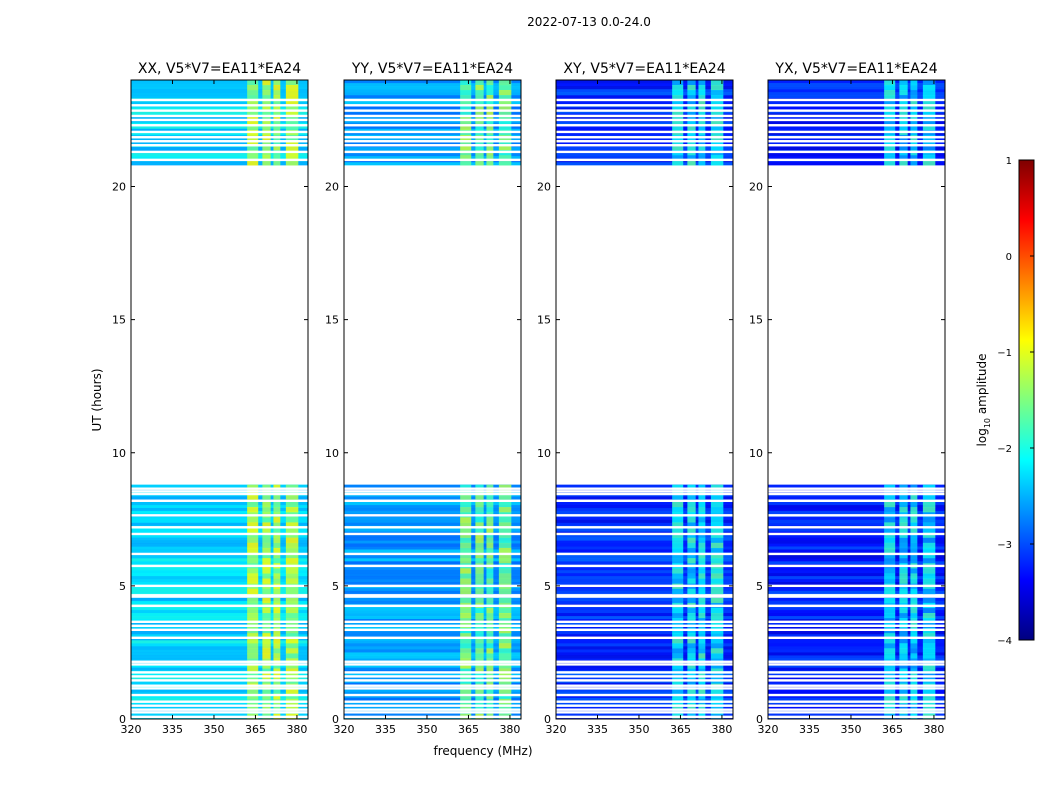 The image size is (1050, 800). I want to click on y-axis-label: UT (hours), so click(97, 399).